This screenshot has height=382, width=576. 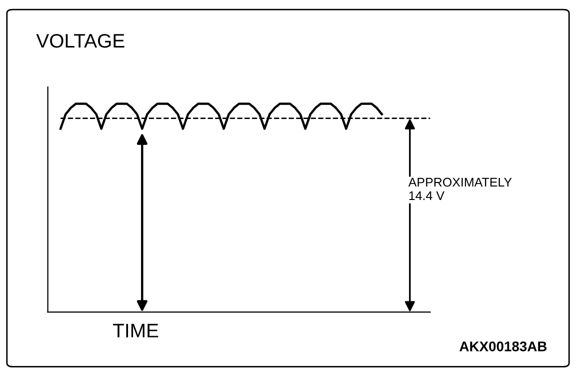 I want to click on text: AKX00183AB, so click(x=503, y=347).